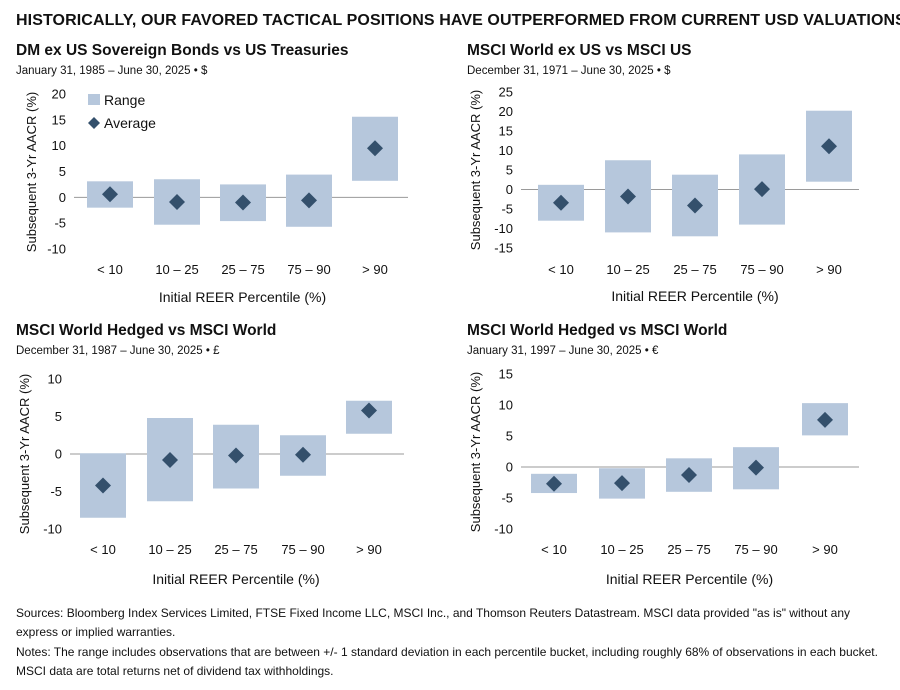 The height and width of the screenshot is (690, 900). Describe the element at coordinates (506, 92) in the screenshot. I see `y-tick-label: 25` at that location.